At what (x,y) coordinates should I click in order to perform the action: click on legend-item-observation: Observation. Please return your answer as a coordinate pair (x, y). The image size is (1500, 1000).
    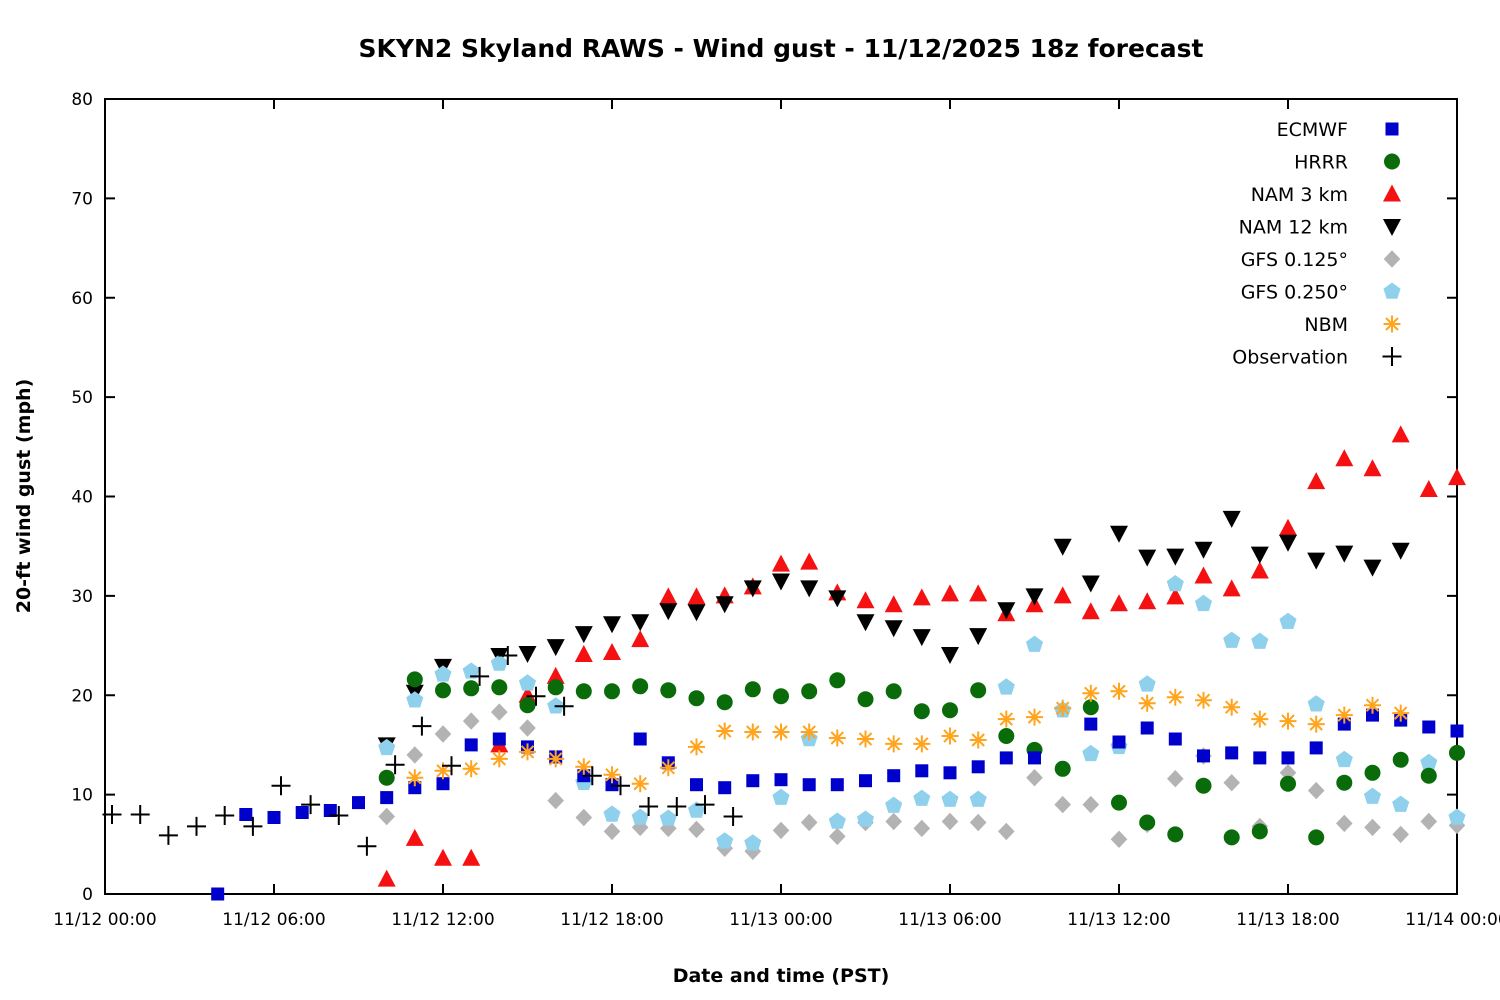
    Looking at the image, I should click on (1317, 358).